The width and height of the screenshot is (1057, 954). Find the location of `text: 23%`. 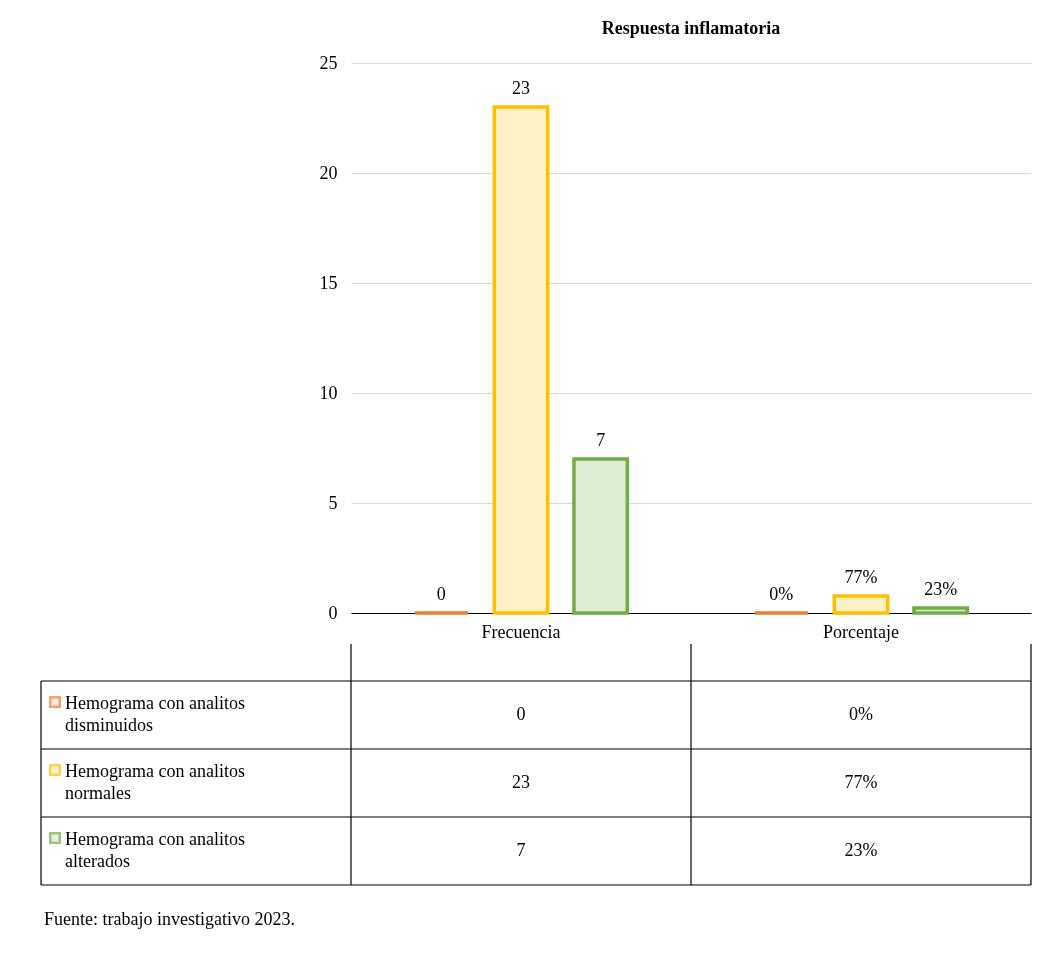

text: 23% is located at coordinates (941, 588).